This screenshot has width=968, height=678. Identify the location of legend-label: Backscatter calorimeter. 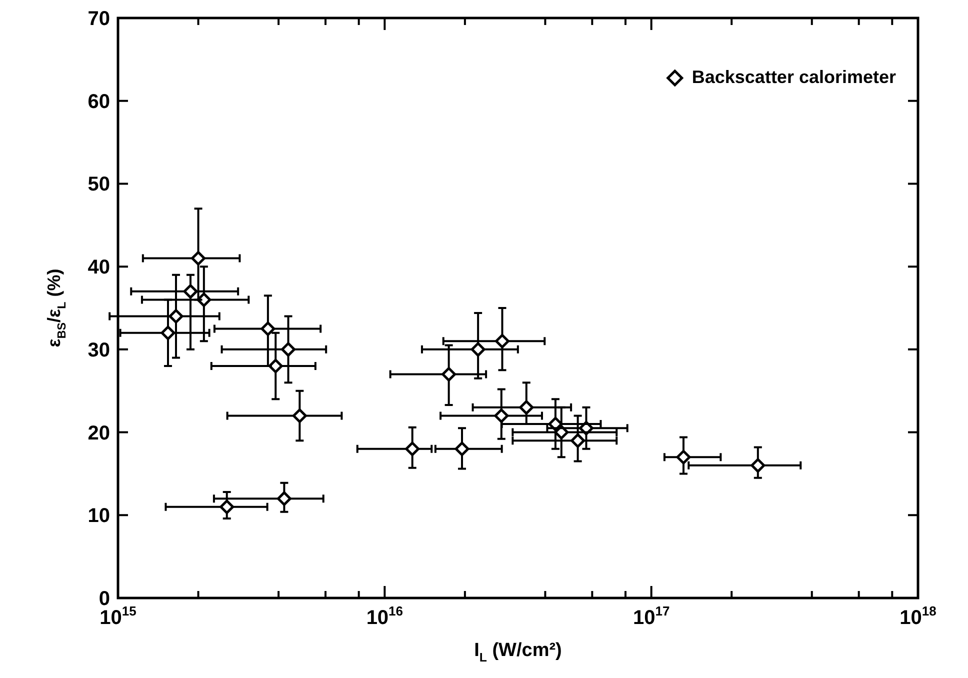
(794, 76).